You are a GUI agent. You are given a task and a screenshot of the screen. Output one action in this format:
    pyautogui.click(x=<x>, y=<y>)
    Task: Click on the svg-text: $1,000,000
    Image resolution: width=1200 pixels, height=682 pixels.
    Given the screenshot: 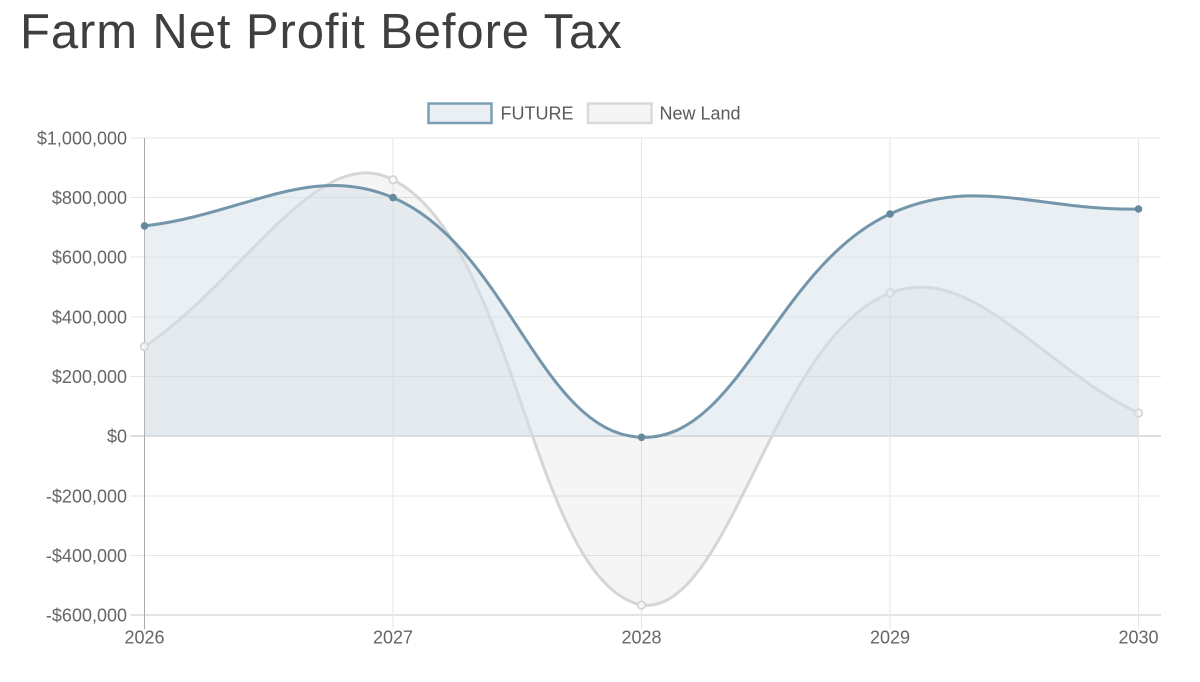 What is the action you would take?
    pyautogui.click(x=82, y=139)
    